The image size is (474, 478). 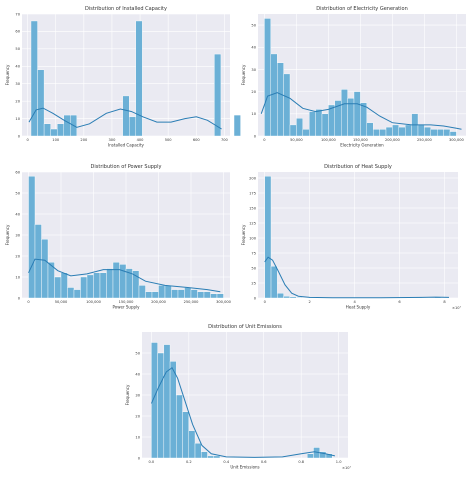 What do you see at coordinates (243, 234) in the screenshot?
I see `y-axis-label: Frequency` at bounding box center [243, 234].